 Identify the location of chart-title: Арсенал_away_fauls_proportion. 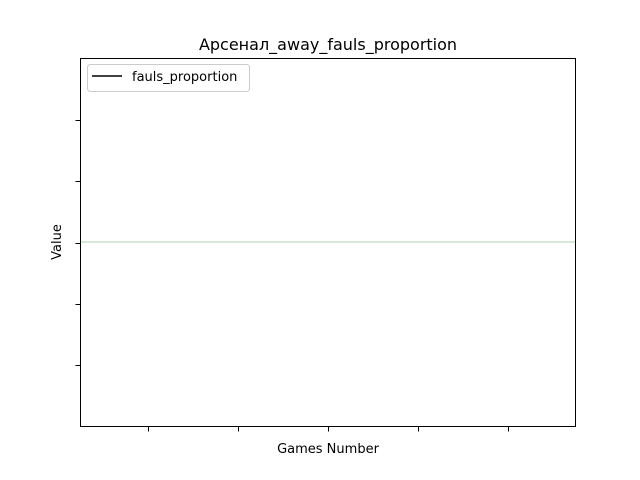
(328, 45).